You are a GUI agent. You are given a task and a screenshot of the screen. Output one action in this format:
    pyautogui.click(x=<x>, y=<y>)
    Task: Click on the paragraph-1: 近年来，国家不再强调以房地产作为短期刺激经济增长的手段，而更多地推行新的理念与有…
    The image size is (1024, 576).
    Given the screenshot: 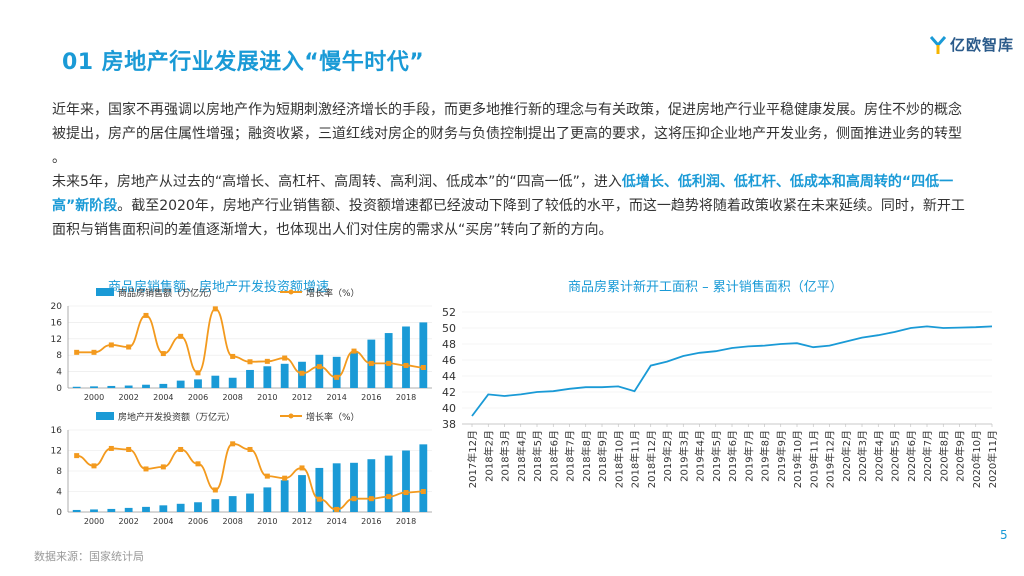 What is the action you would take?
    pyautogui.click(x=507, y=134)
    